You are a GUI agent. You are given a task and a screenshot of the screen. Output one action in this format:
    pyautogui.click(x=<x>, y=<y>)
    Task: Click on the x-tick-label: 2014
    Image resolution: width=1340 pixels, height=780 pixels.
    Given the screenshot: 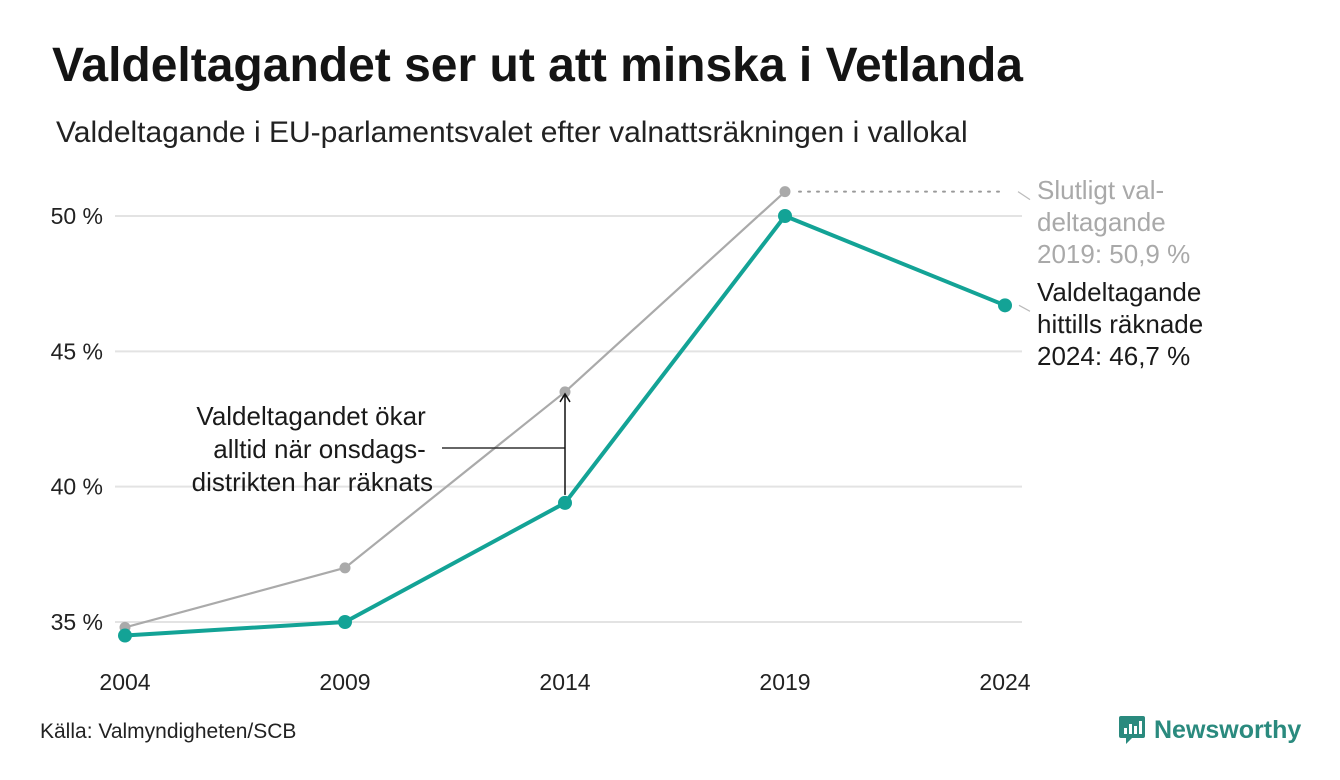 What is the action you would take?
    pyautogui.click(x=564, y=682)
    